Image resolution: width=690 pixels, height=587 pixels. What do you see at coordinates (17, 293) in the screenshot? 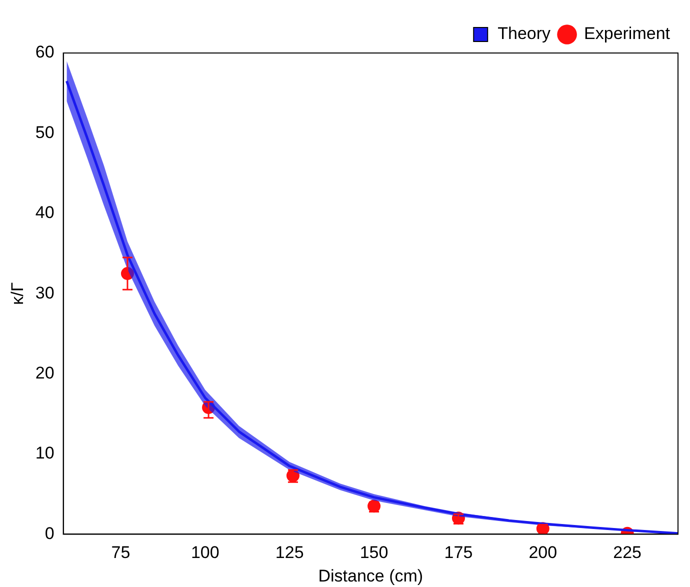
I see `y-axis-title: κ/Γ` at bounding box center [17, 293].